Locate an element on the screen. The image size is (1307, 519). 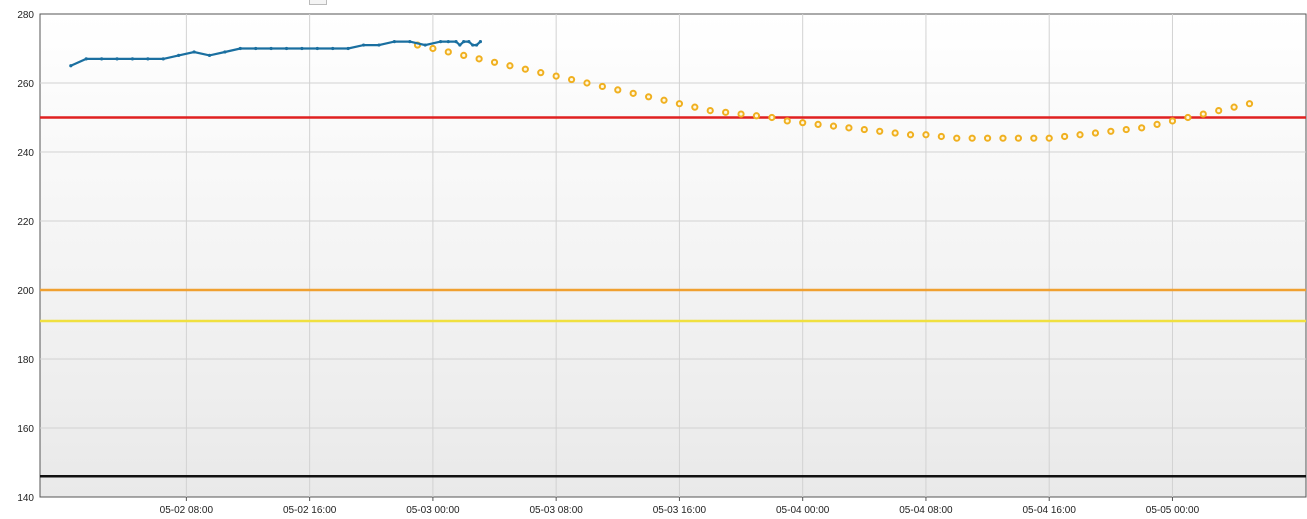
y-tick-label: 180 is located at coordinates (25, 360).